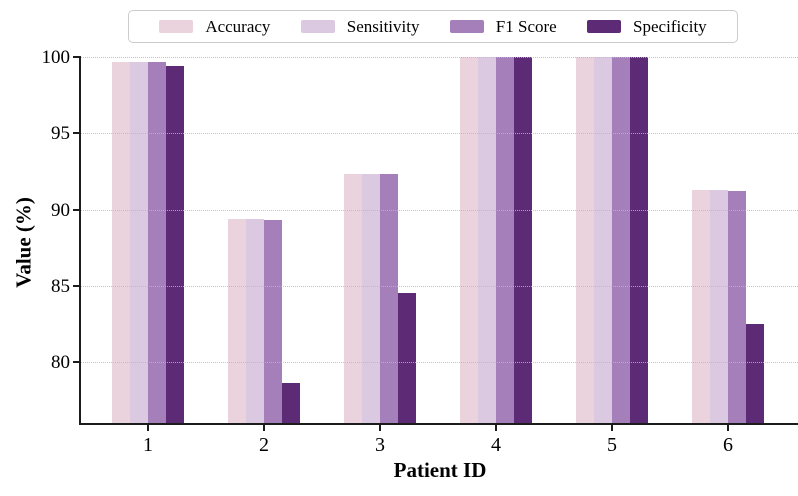 The image size is (798, 496). I want to click on legend-entry-f1-score: F1 Score, so click(503, 26).